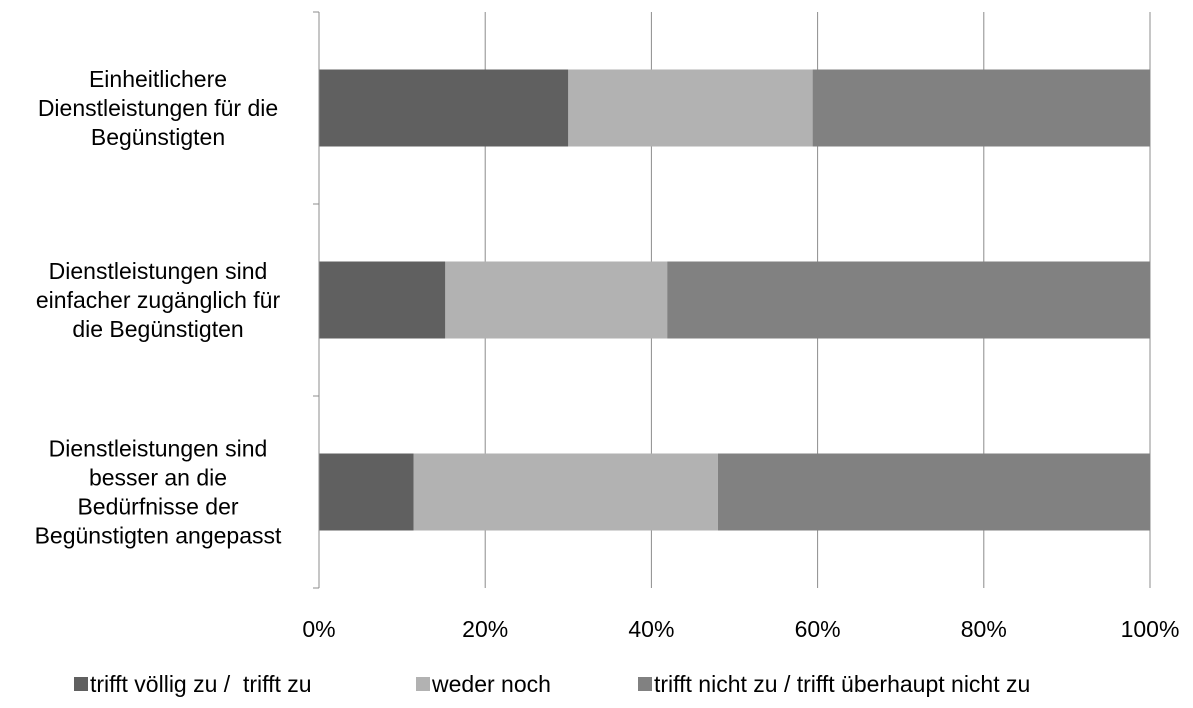 This screenshot has height=708, width=1193. Describe the element at coordinates (316, 300) in the screenshot. I see `axes` at that location.